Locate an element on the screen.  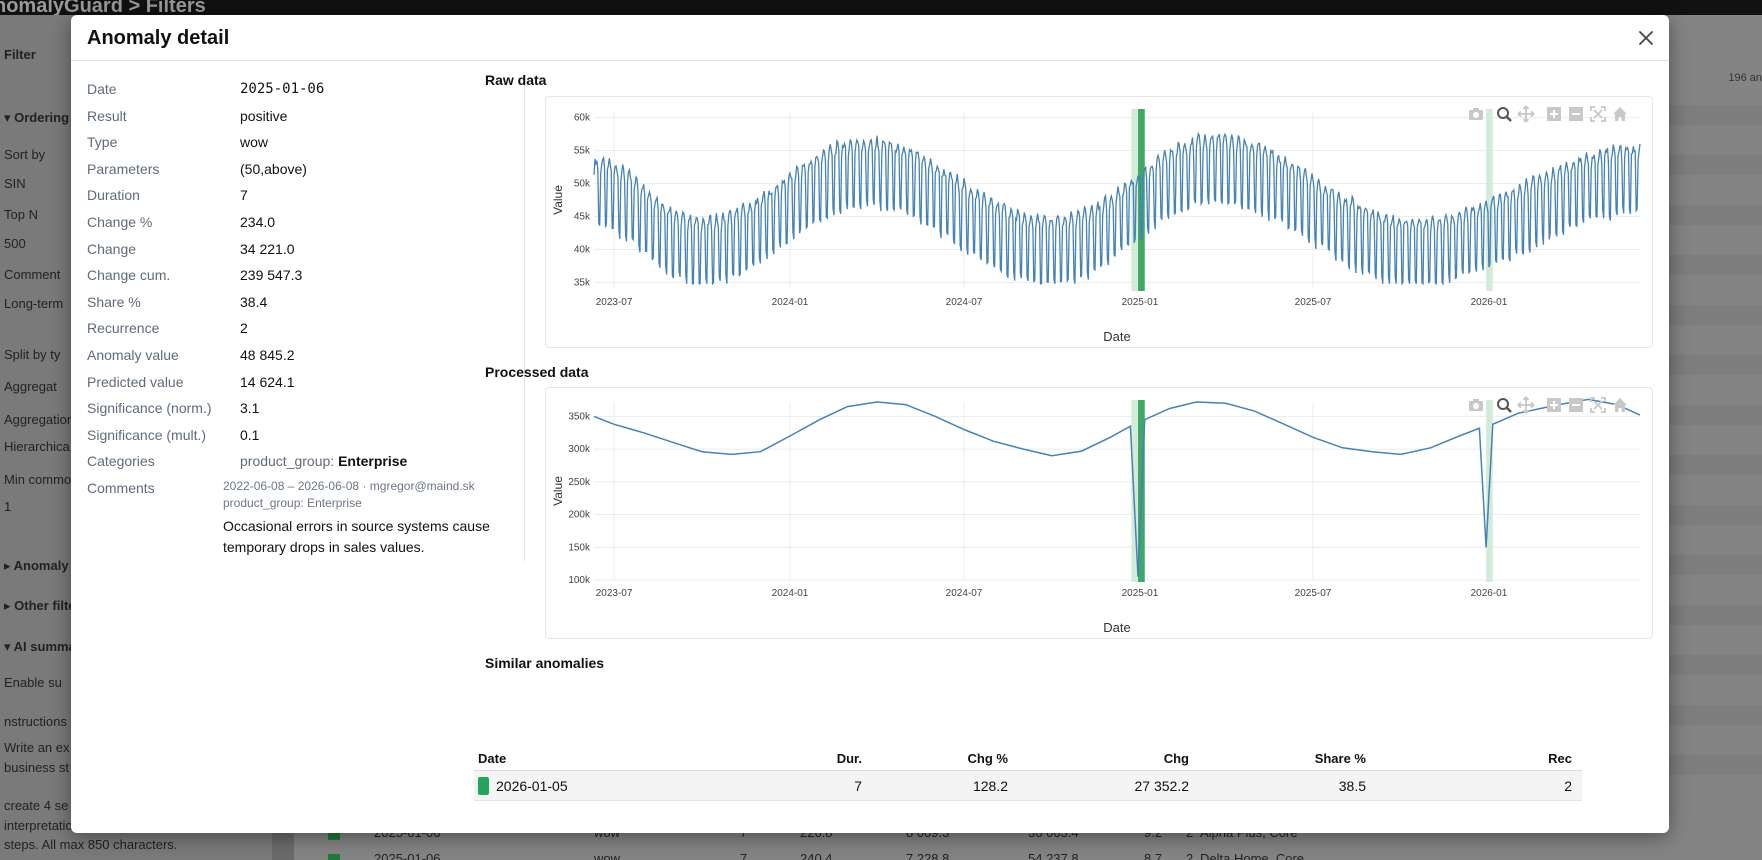
detail-value: 234.0 is located at coordinates (258, 222).